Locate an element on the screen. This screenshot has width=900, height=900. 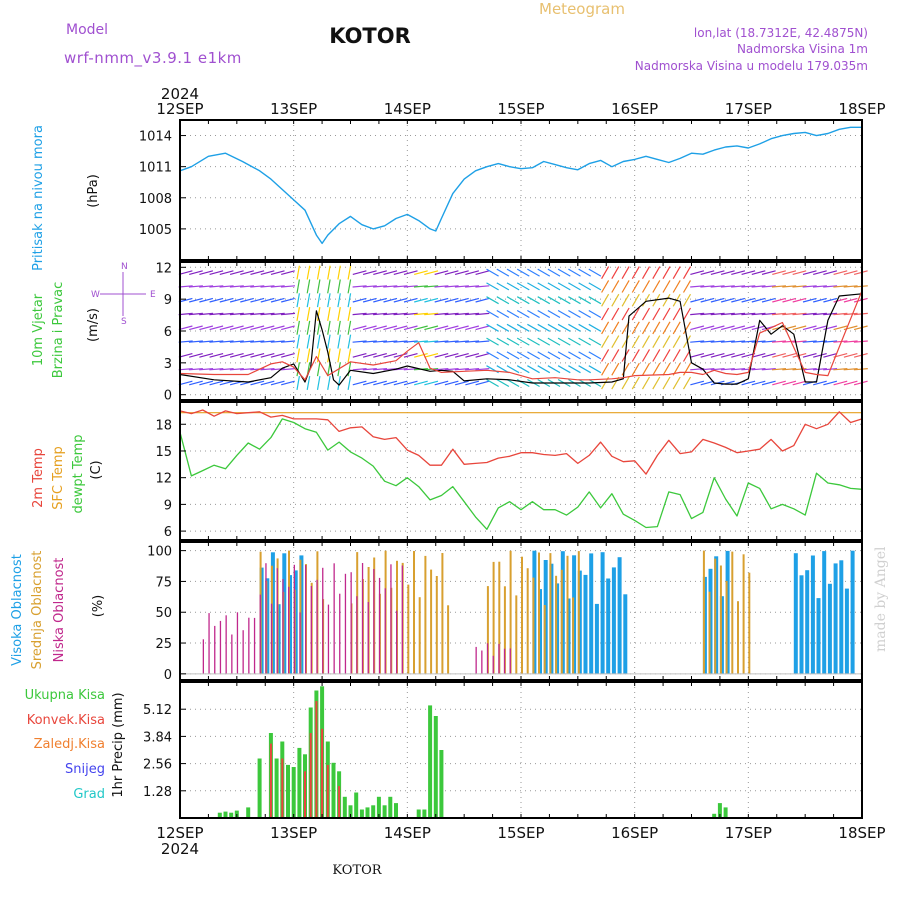
y-tick-label: 100 is located at coordinates (159, 552).